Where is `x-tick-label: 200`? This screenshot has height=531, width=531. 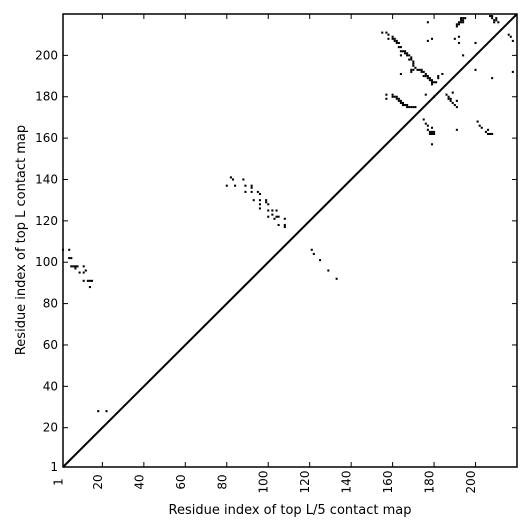 x-tick-label: 200 is located at coordinates (471, 482).